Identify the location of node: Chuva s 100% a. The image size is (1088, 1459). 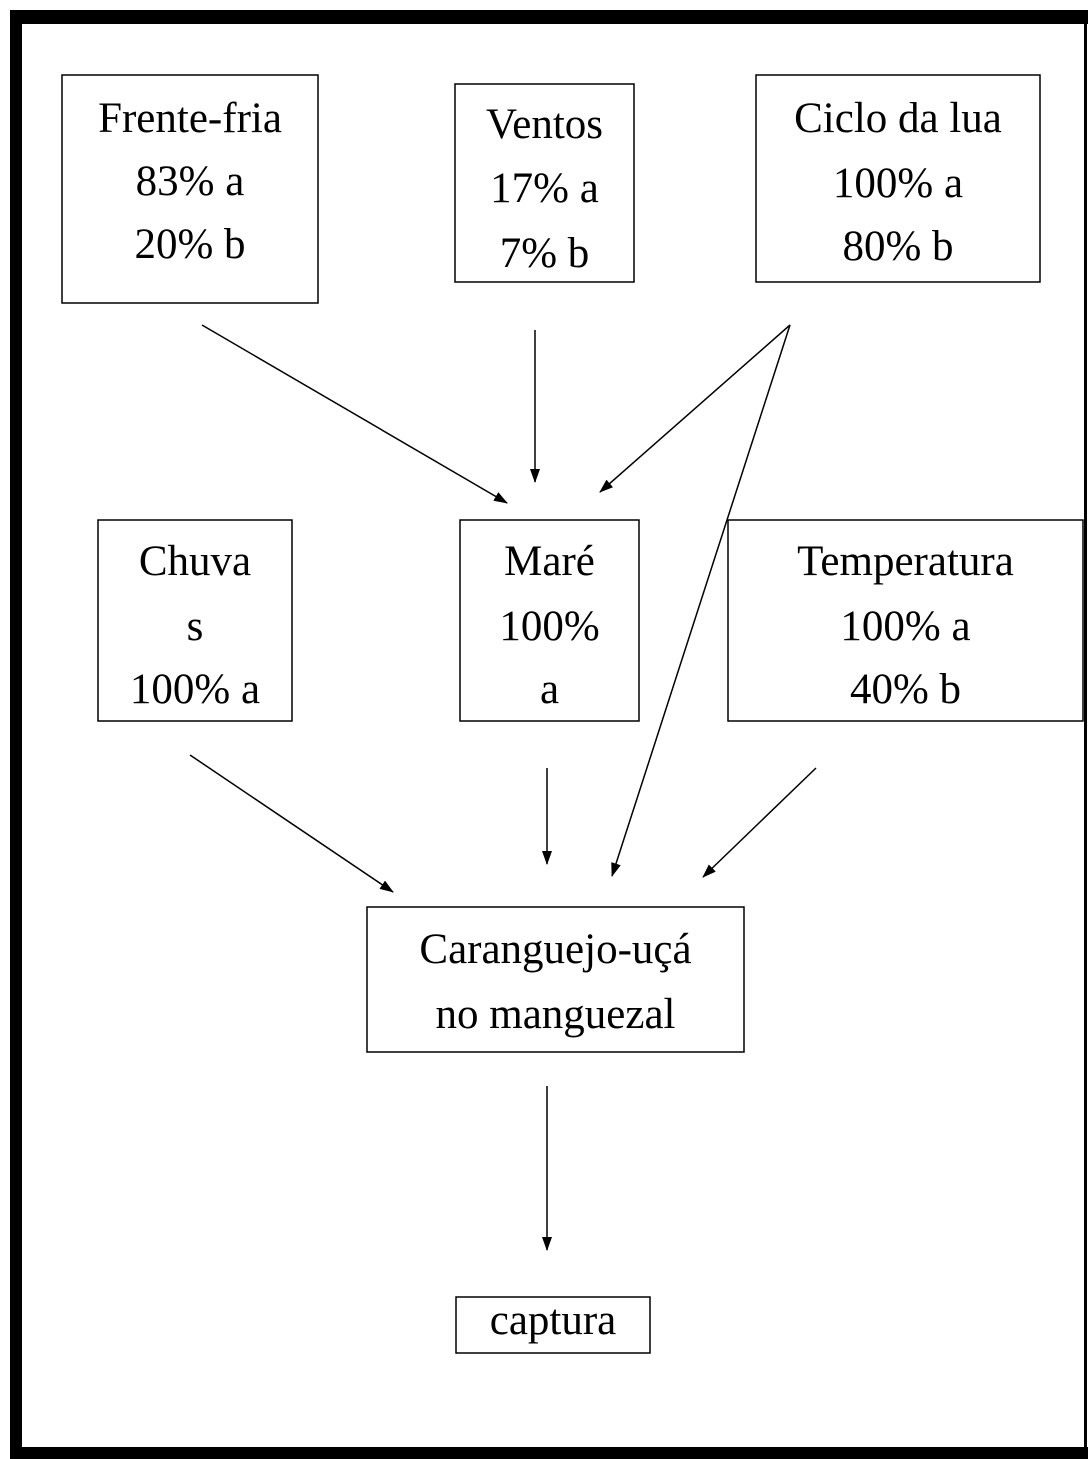
(195, 620).